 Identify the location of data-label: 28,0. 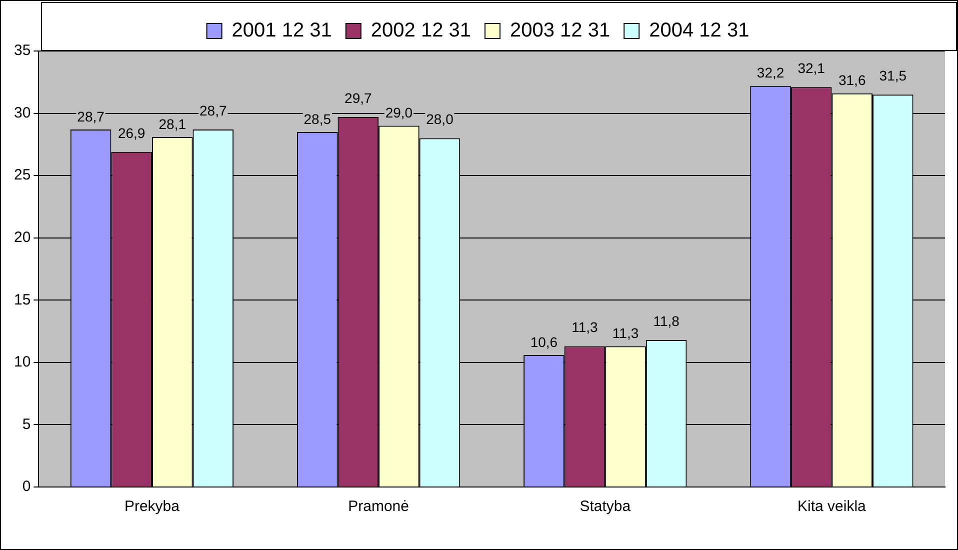
(440, 119).